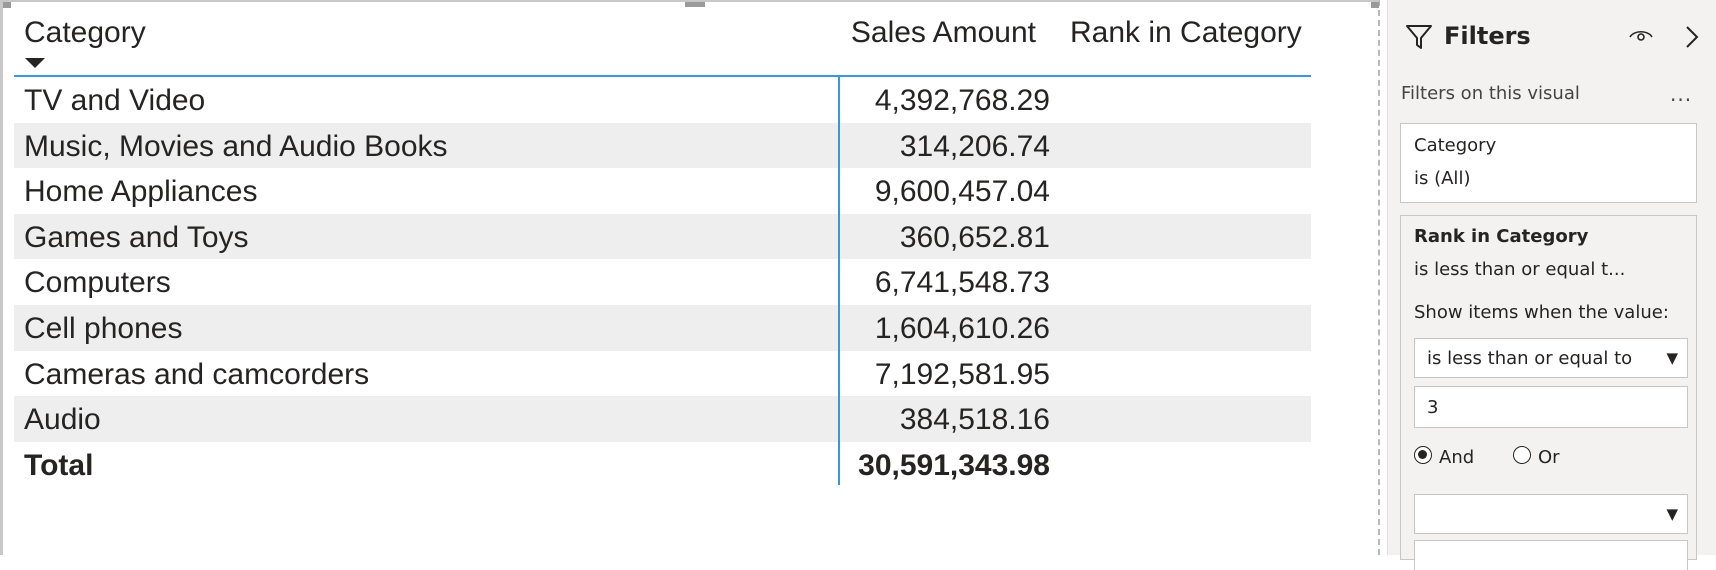  I want to click on cell-sales-amount: 314,206.74, so click(974, 146).